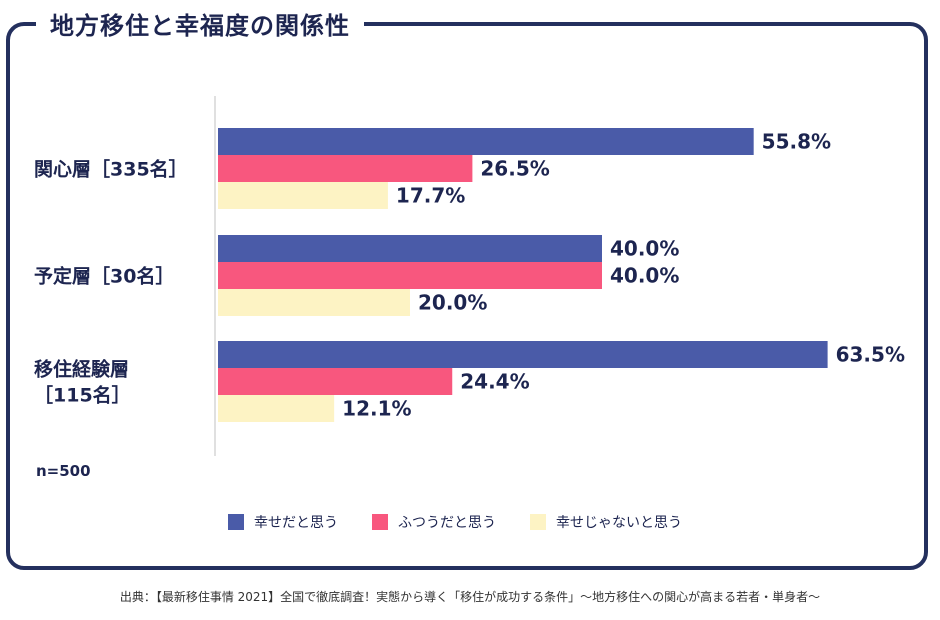  Describe the element at coordinates (619, 523) in the screenshot. I see `legend-label: 幸せじゃないと思う` at that location.